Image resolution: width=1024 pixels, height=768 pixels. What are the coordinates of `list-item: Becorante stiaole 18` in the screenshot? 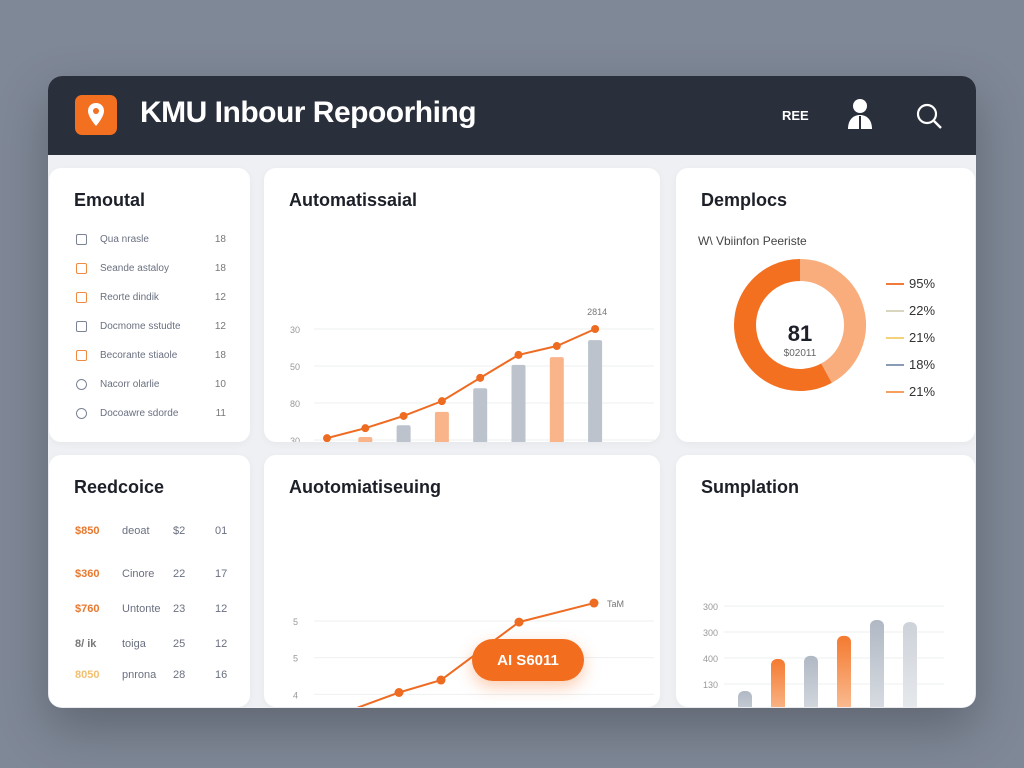 It's located at (151, 357).